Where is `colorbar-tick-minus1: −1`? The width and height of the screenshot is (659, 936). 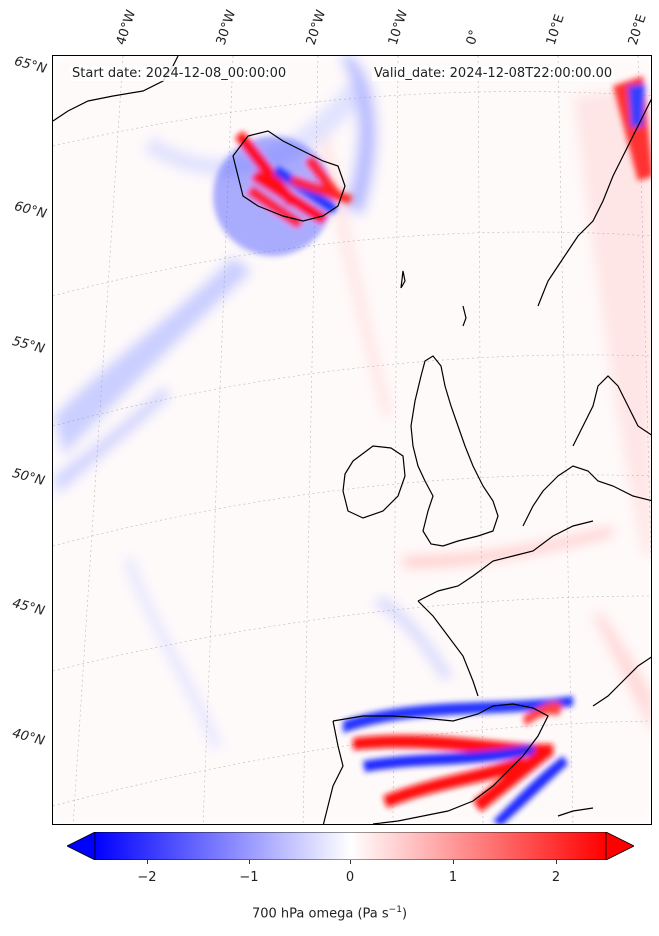 colorbar-tick-minus1: −1 is located at coordinates (249, 877).